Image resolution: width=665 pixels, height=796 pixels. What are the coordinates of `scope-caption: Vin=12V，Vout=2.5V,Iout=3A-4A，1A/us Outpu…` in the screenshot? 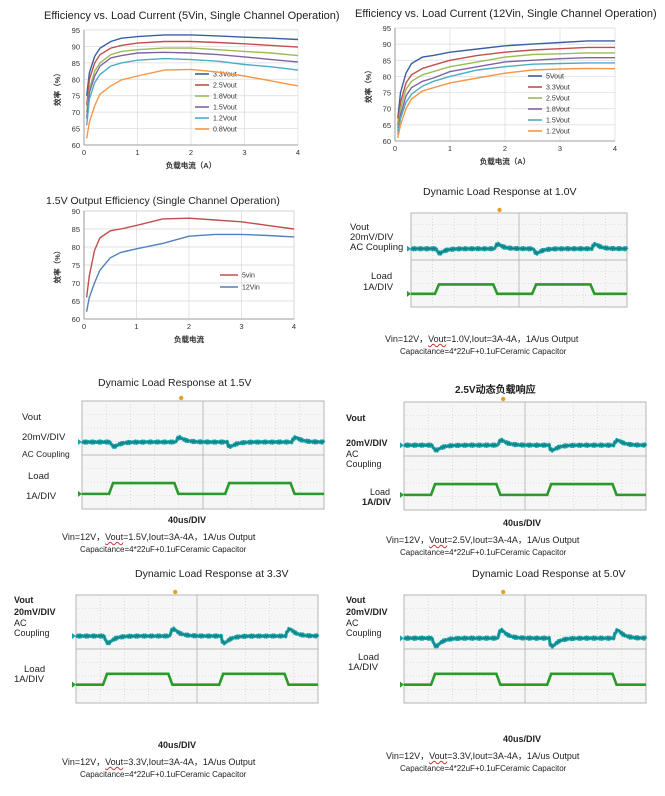 It's located at (483, 540).